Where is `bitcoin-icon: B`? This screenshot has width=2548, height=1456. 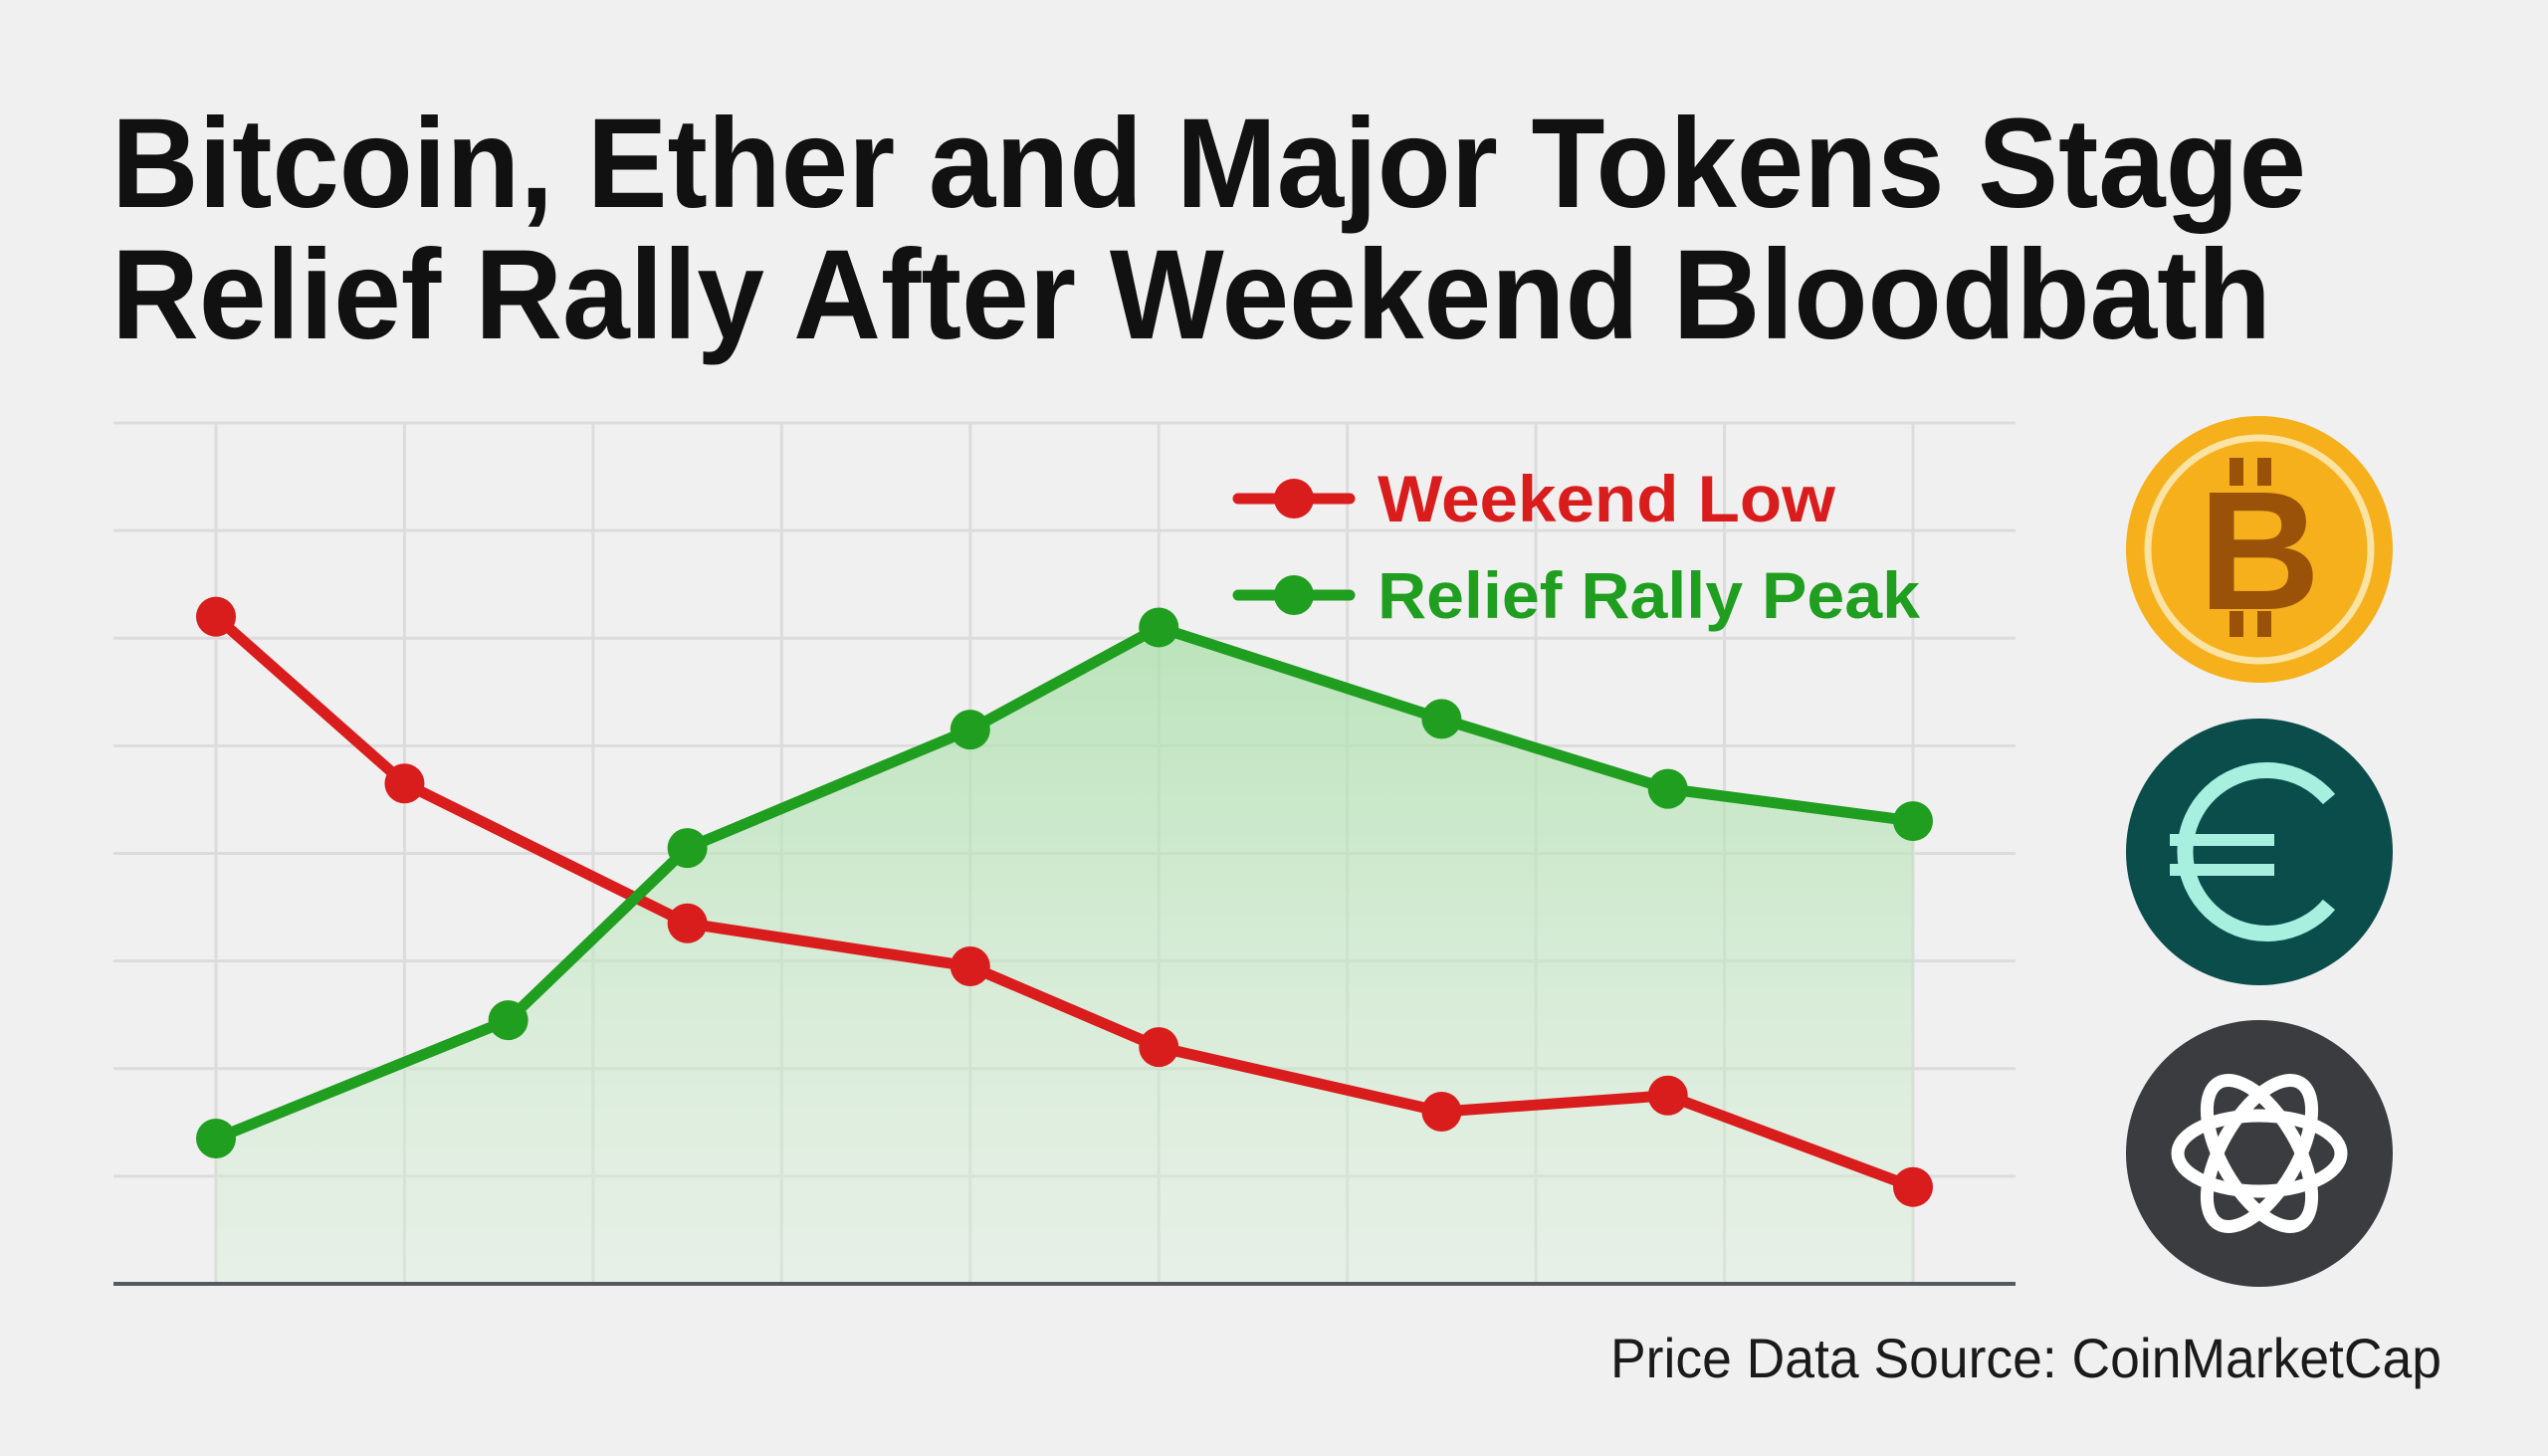
bitcoin-icon: B is located at coordinates (2259, 549).